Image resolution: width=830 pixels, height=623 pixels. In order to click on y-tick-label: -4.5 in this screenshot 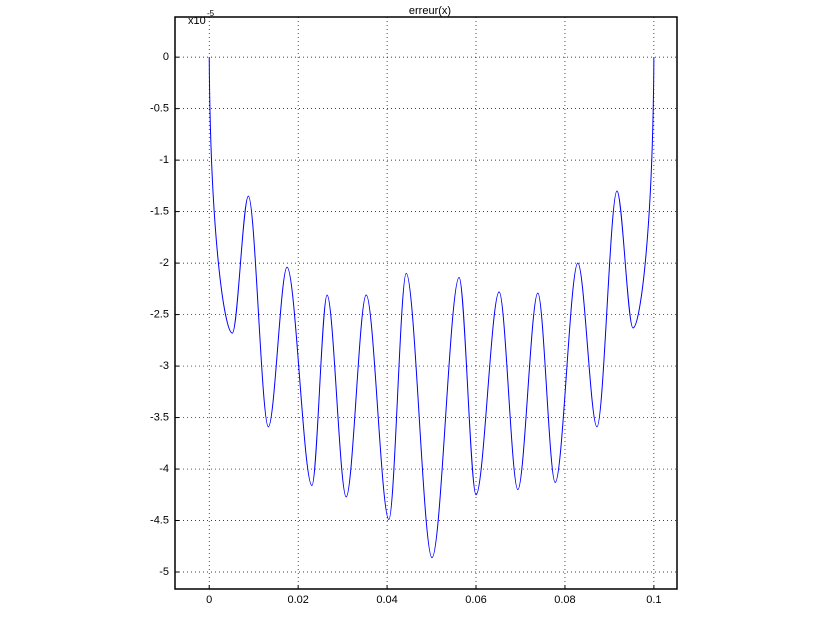, I will do `click(159, 520)`.